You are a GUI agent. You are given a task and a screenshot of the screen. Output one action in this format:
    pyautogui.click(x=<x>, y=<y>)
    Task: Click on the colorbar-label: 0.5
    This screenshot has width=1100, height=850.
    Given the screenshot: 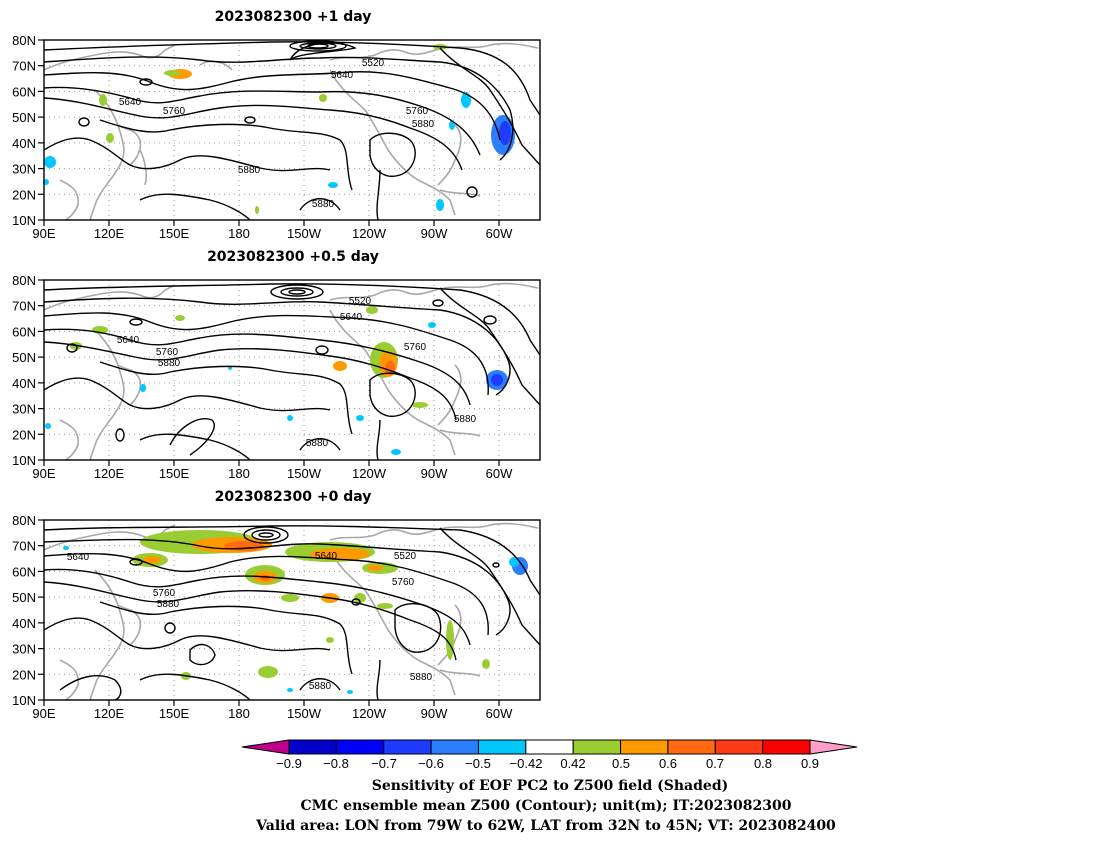 What is the action you would take?
    pyautogui.click(x=621, y=763)
    